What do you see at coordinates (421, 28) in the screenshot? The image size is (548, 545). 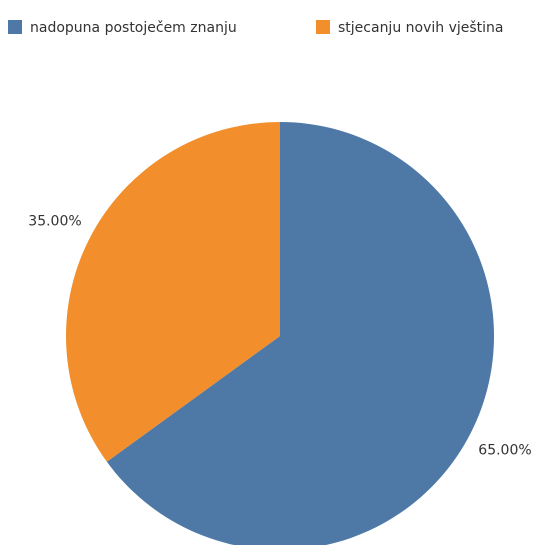 I see `legend-label: stjecanju novih vještina` at bounding box center [421, 28].